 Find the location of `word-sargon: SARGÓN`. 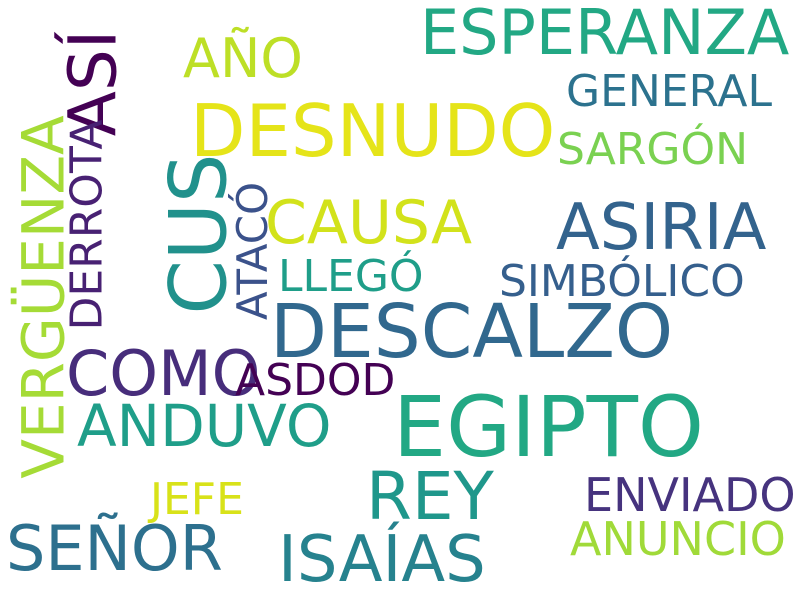

word-sargon: SARGÓN is located at coordinates (653, 149).